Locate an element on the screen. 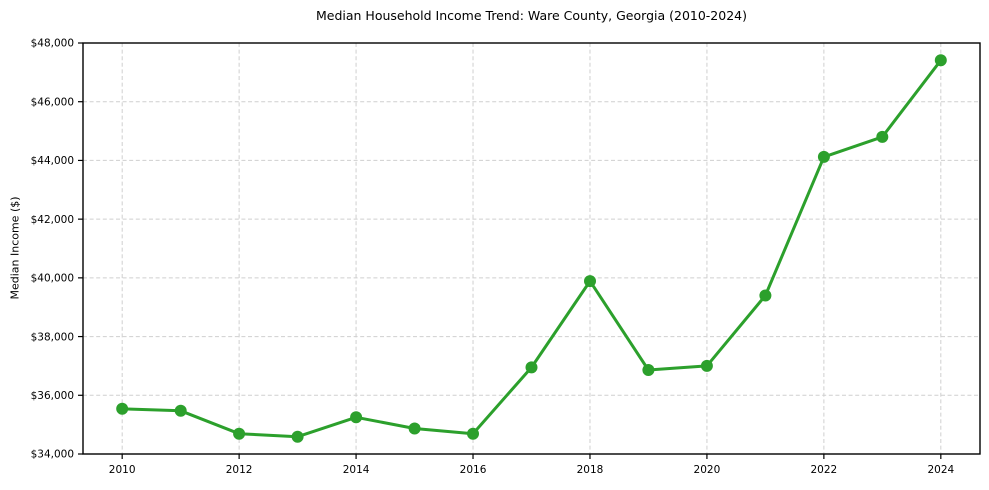 This screenshot has width=989, height=490. x-tick-label: 2018 is located at coordinates (590, 470).